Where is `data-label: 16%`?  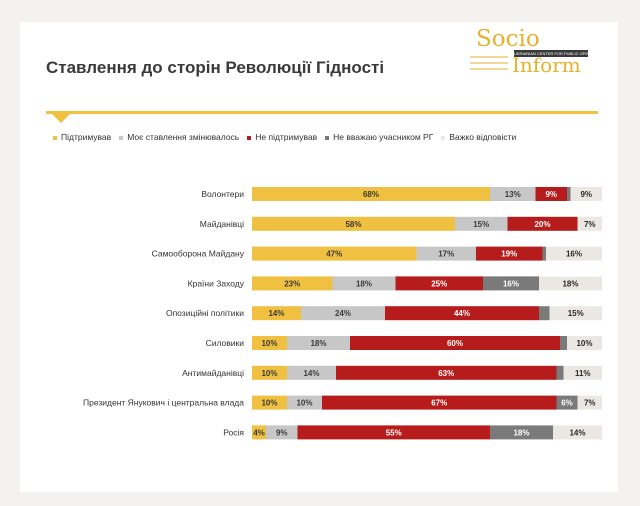
data-label: 16% is located at coordinates (511, 283).